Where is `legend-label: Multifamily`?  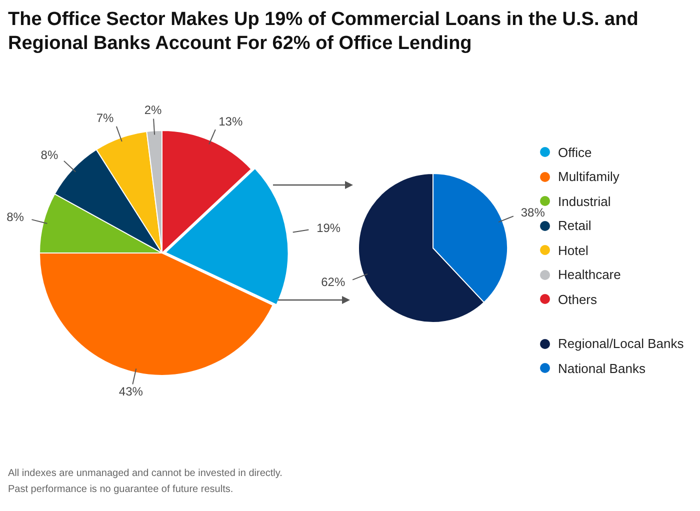
legend-label: Multifamily is located at coordinates (589, 176).